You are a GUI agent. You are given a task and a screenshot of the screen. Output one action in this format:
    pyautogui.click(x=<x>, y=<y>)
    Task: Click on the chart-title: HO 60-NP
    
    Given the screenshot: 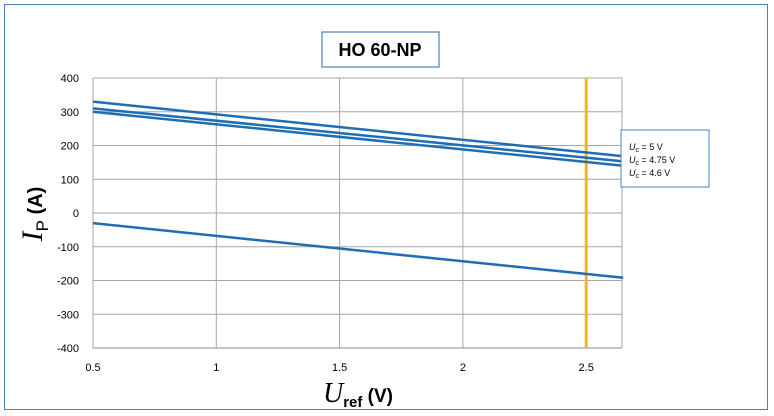 What is the action you would take?
    pyautogui.click(x=379, y=50)
    